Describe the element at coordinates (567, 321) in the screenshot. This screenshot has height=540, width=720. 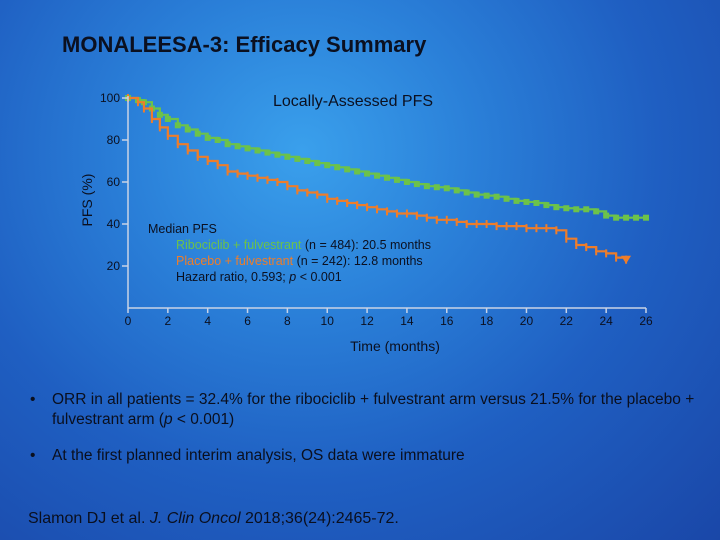
I see `x-tick-label-22: 22` at that location.